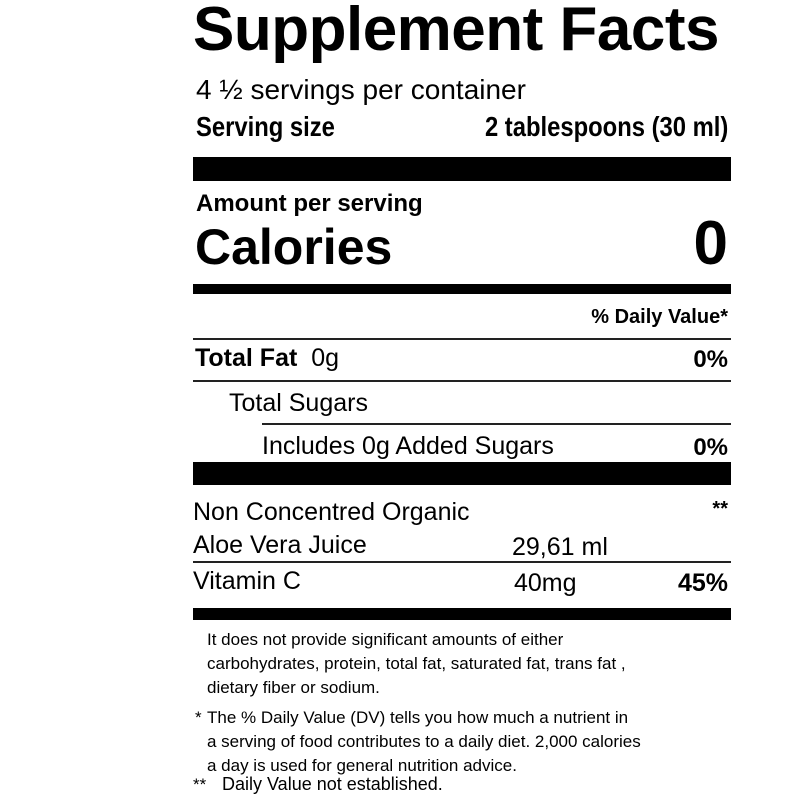 Image resolution: width=800 pixels, height=800 pixels. I want to click on ingredient-dv: 45%, so click(702, 583).